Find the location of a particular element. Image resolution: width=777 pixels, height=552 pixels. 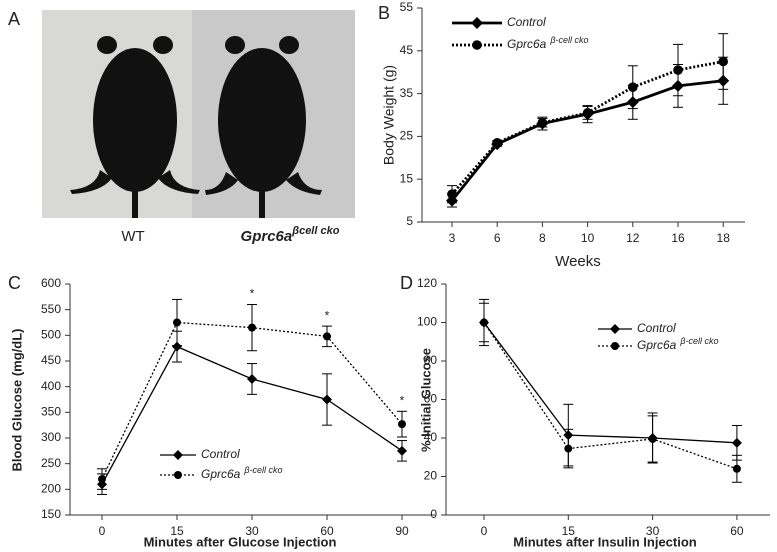

y-tick-label: 80 is located at coordinates (431, 360).